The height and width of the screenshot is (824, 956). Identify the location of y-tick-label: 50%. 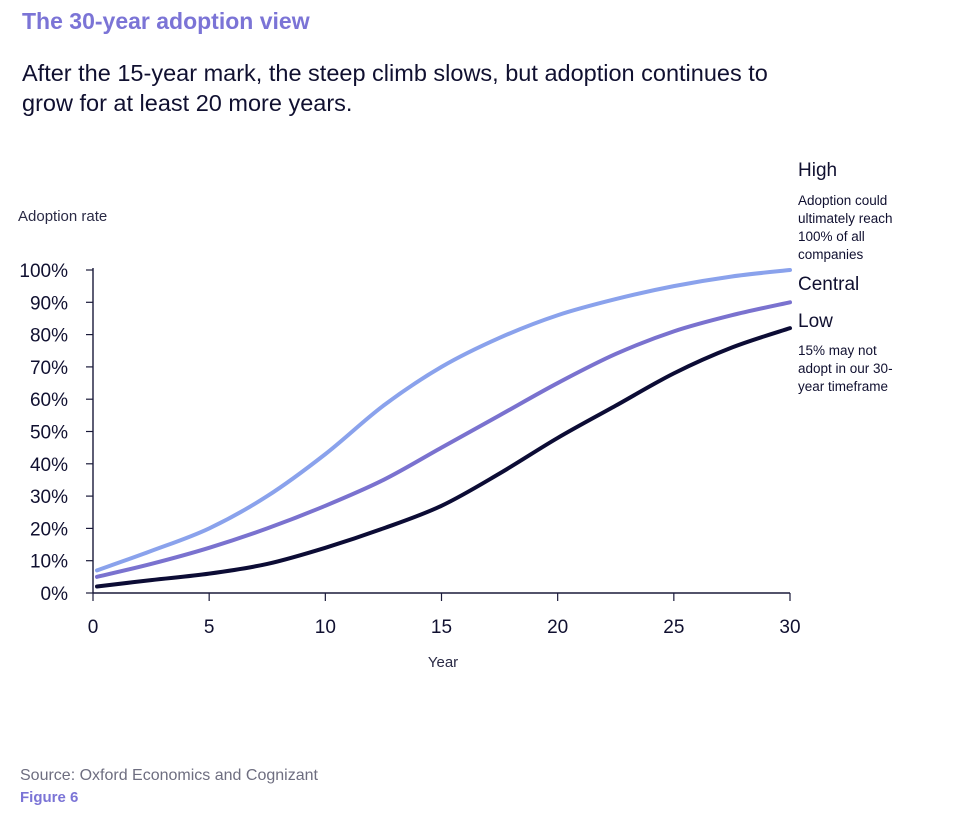
(49, 433).